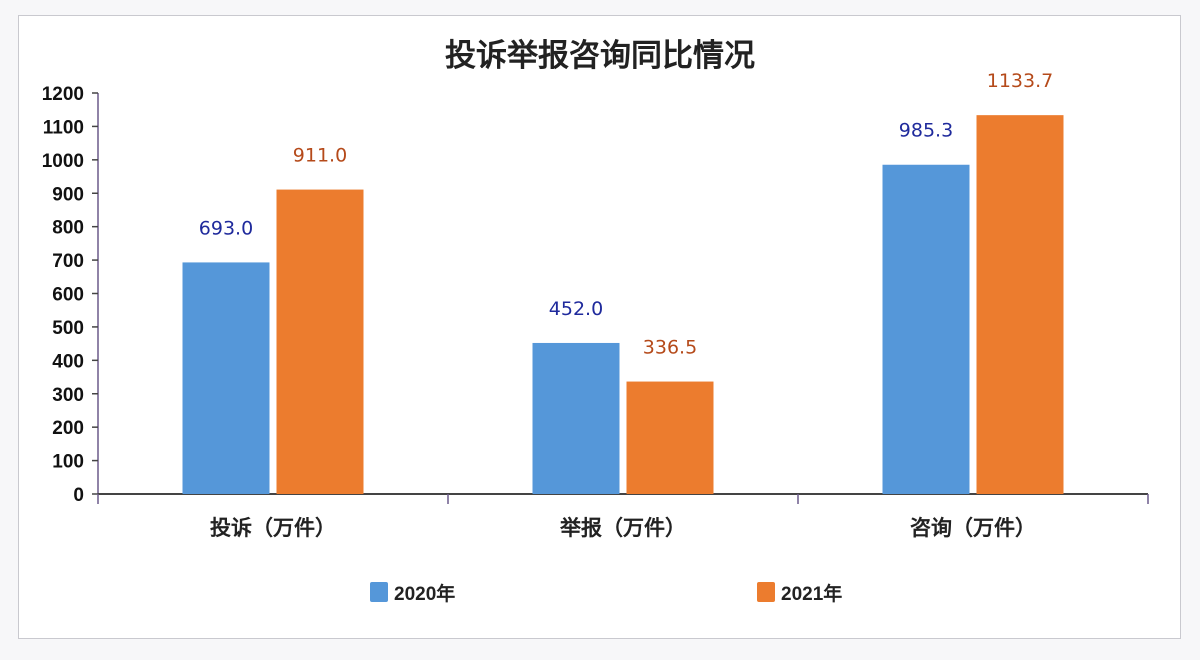 The image size is (1200, 660). What do you see at coordinates (424, 593) in the screenshot?
I see `legend-label: 2020年` at bounding box center [424, 593].